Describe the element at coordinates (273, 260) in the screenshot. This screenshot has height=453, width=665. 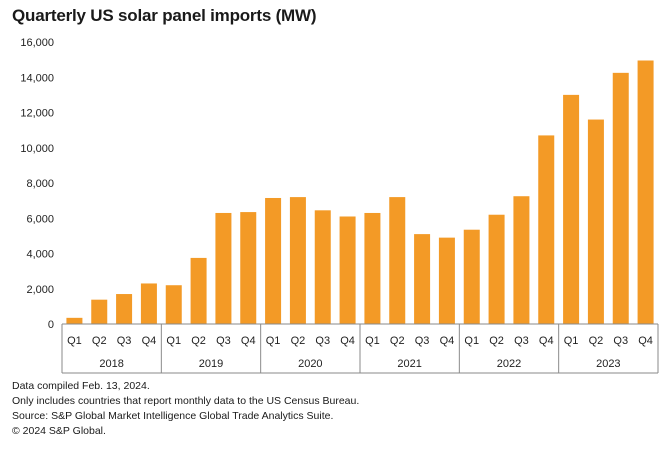
I see `bar-q1-2020` at that location.